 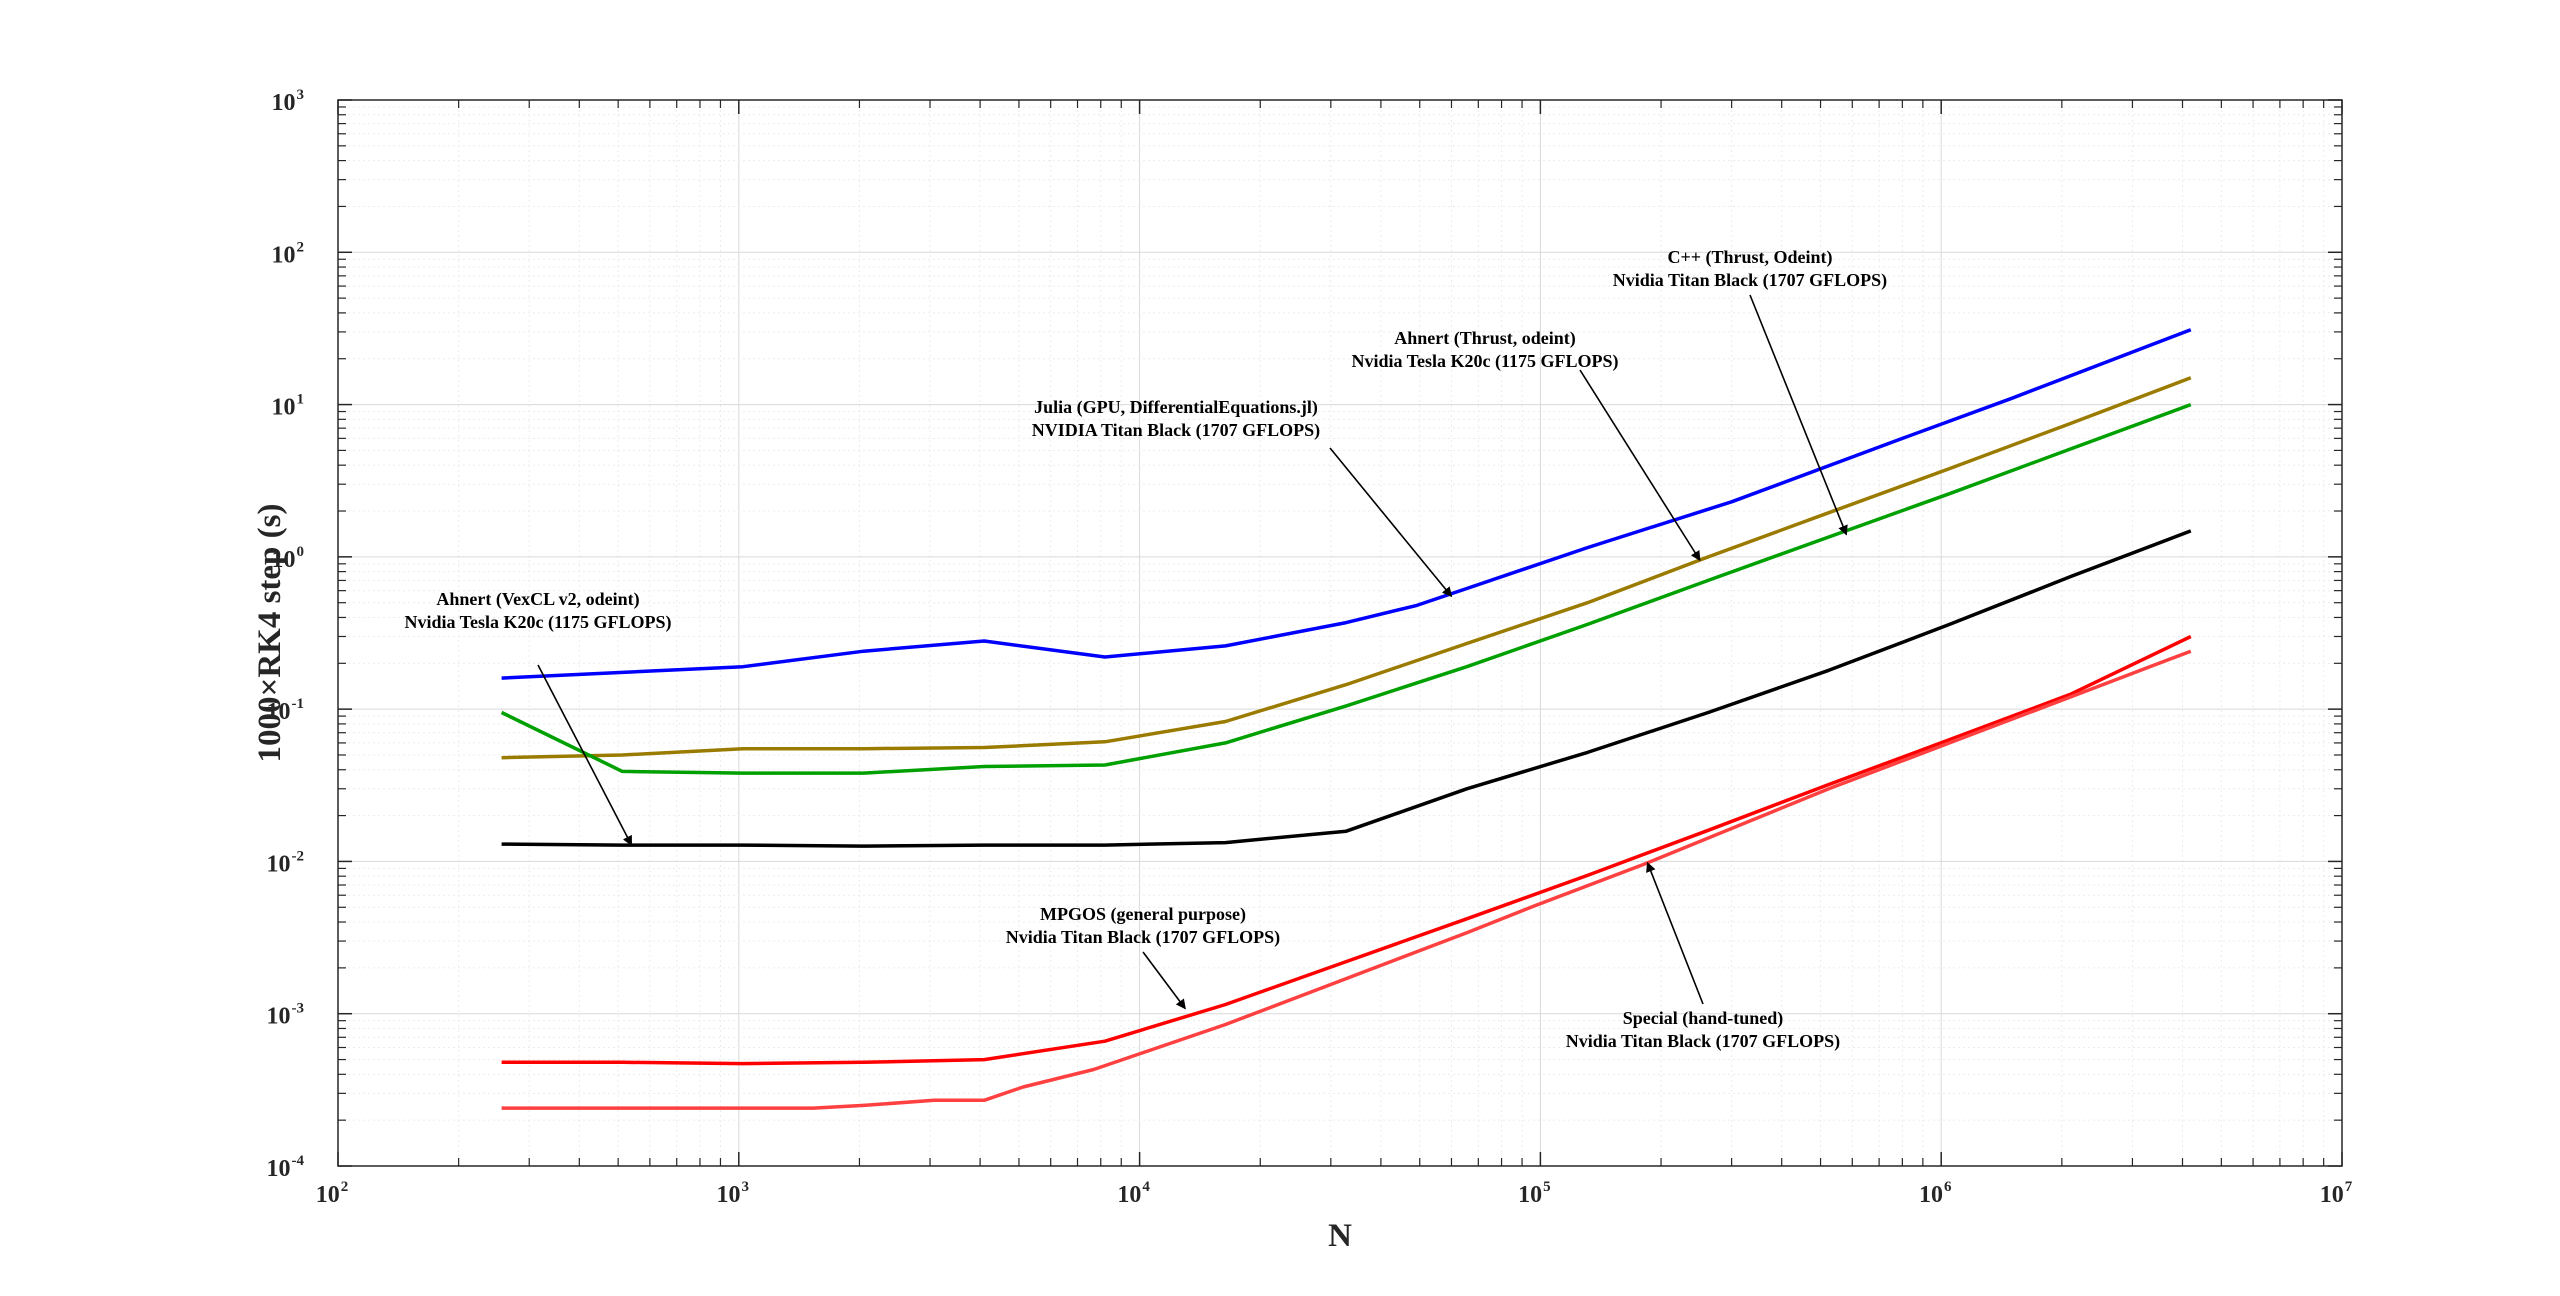 I want to click on x-tick-label: 10², so click(x=332, y=1193).